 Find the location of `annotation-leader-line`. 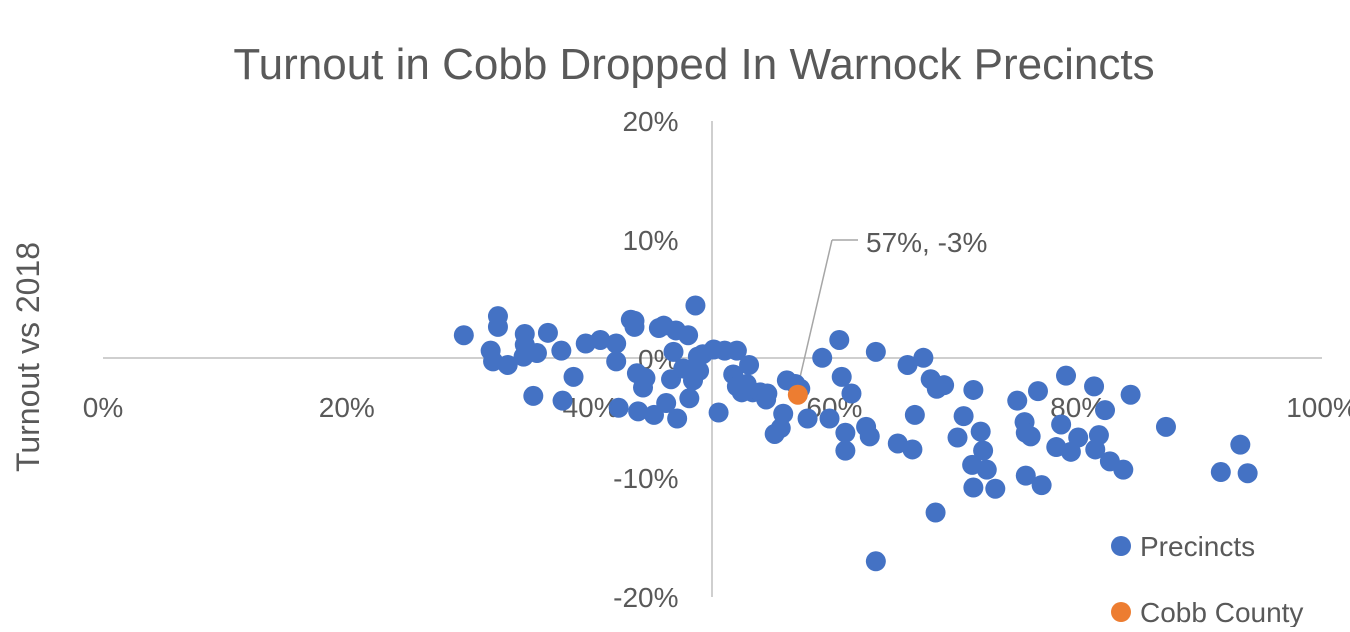

annotation-leader-line is located at coordinates (815, 313).